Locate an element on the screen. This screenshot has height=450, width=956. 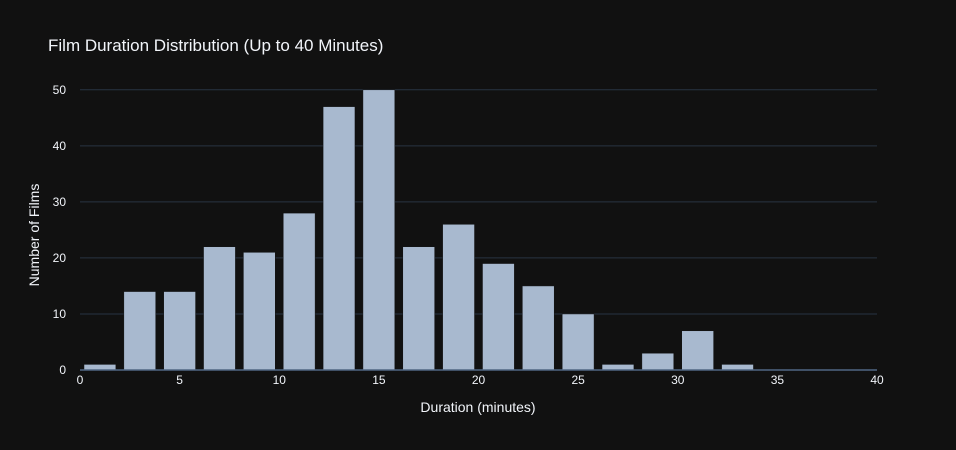
y-tick-label: 10 is located at coordinates (60, 314).